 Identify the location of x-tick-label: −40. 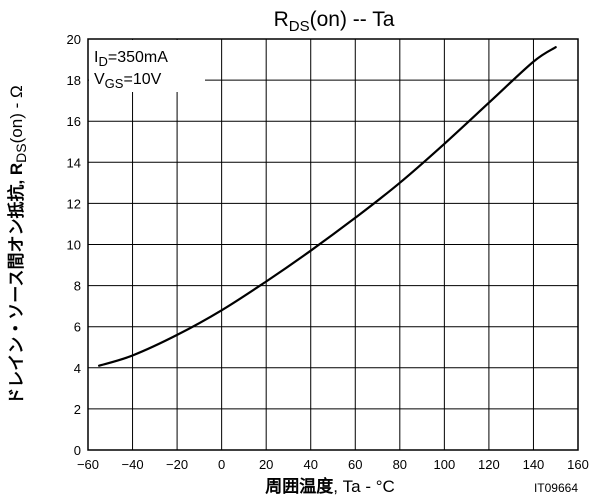
(133, 464).